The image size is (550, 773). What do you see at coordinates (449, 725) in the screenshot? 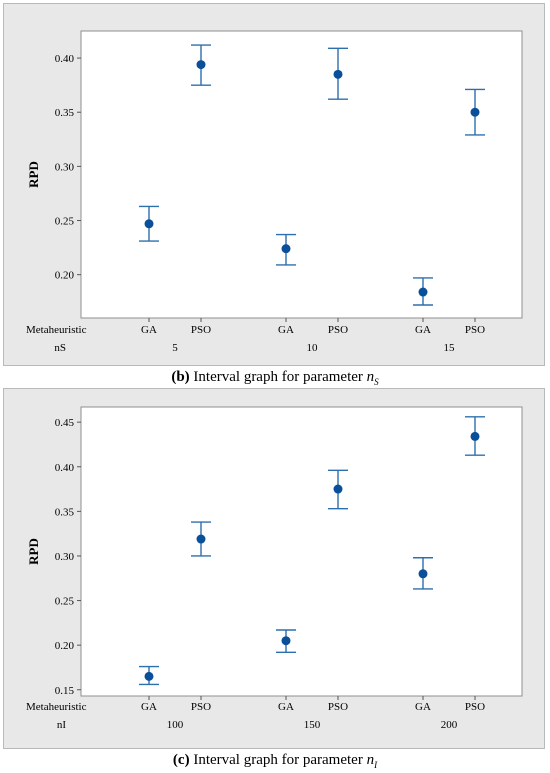
I see `x-group-label: 200` at bounding box center [449, 725].